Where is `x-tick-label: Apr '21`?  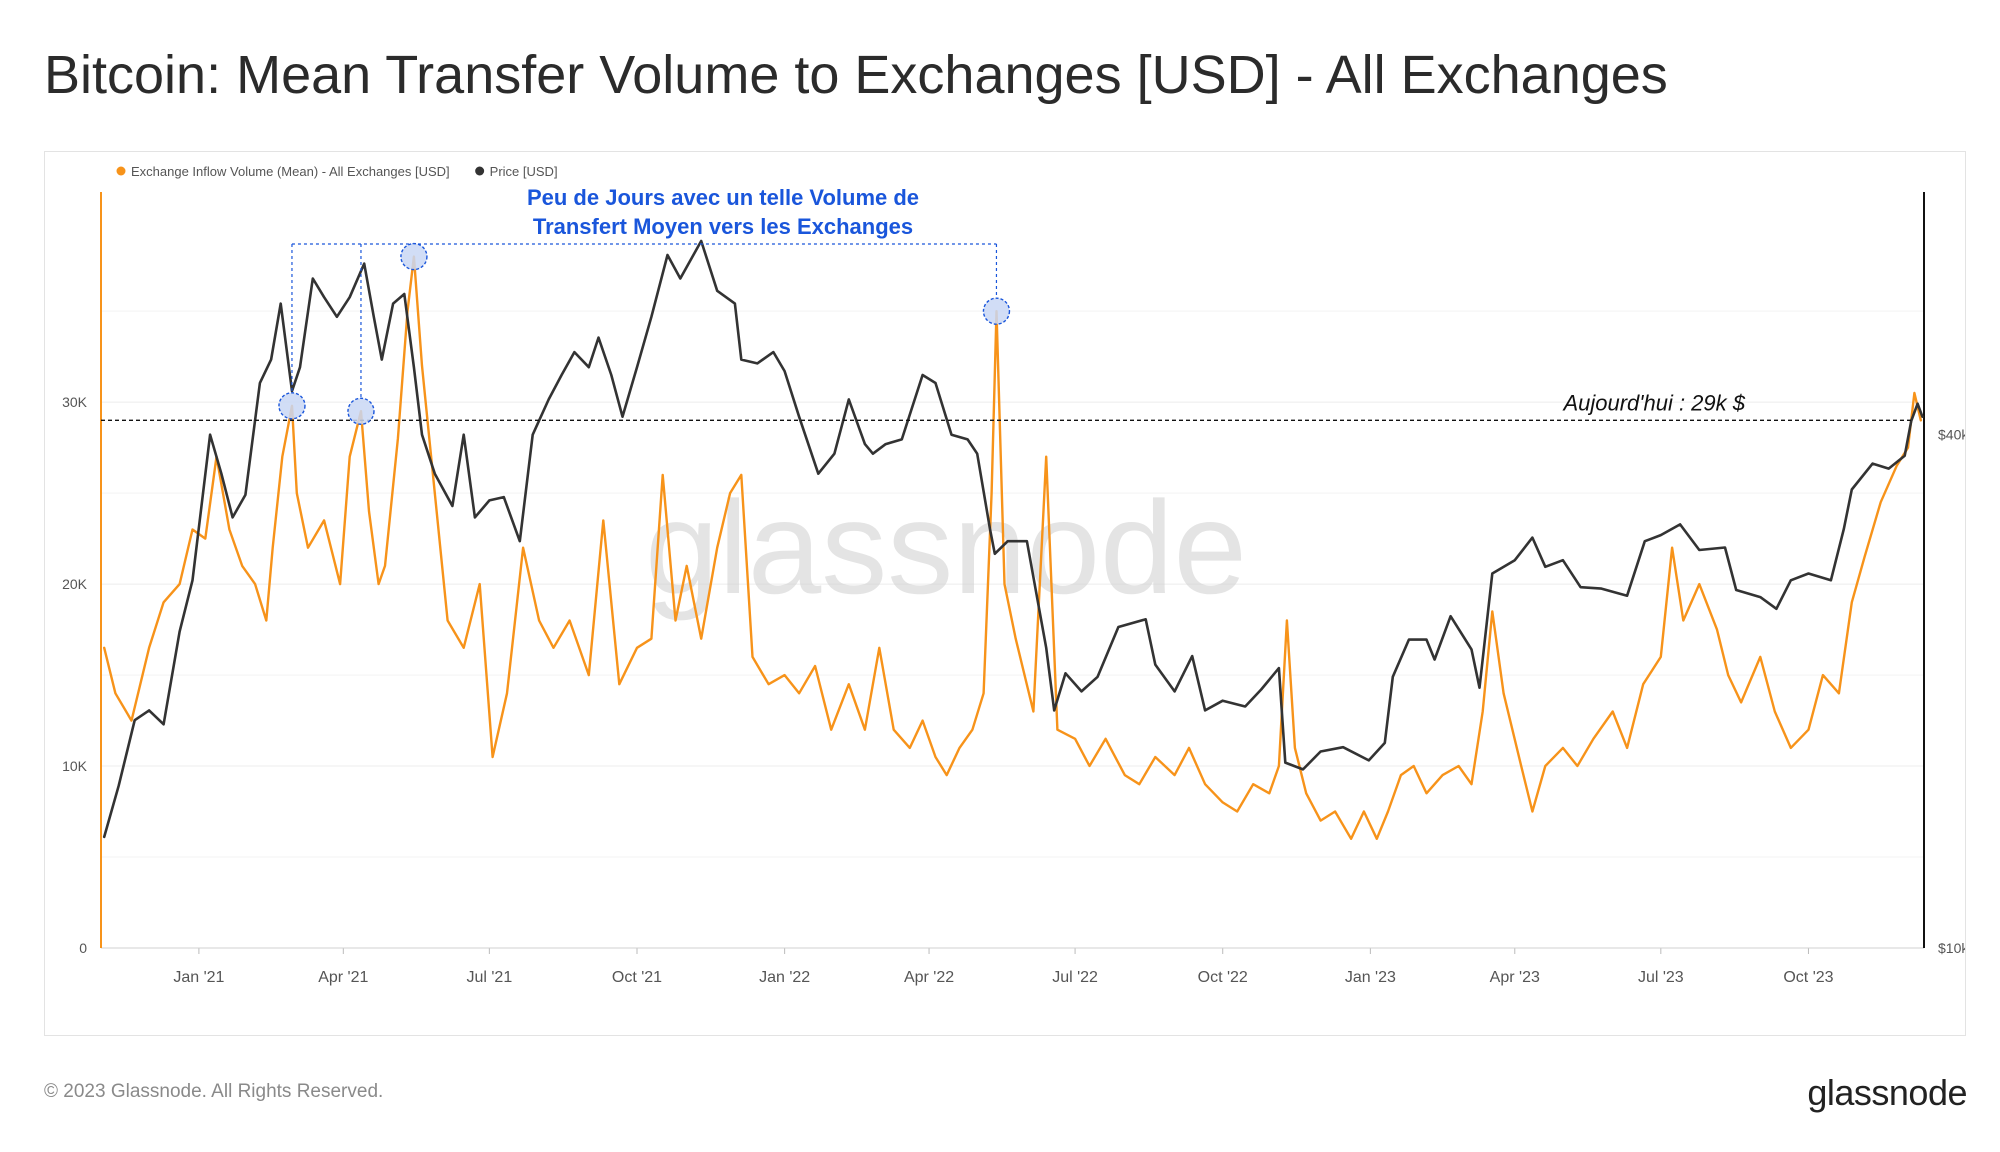
x-tick-label: Apr '21 is located at coordinates (343, 977).